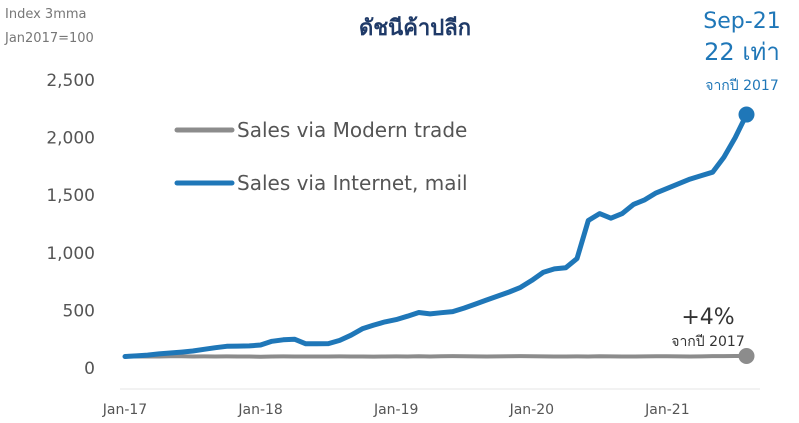 This screenshot has height=423, width=799. Describe the element at coordinates (666, 410) in the screenshot. I see `x-tick-label: Jan-21` at that location.